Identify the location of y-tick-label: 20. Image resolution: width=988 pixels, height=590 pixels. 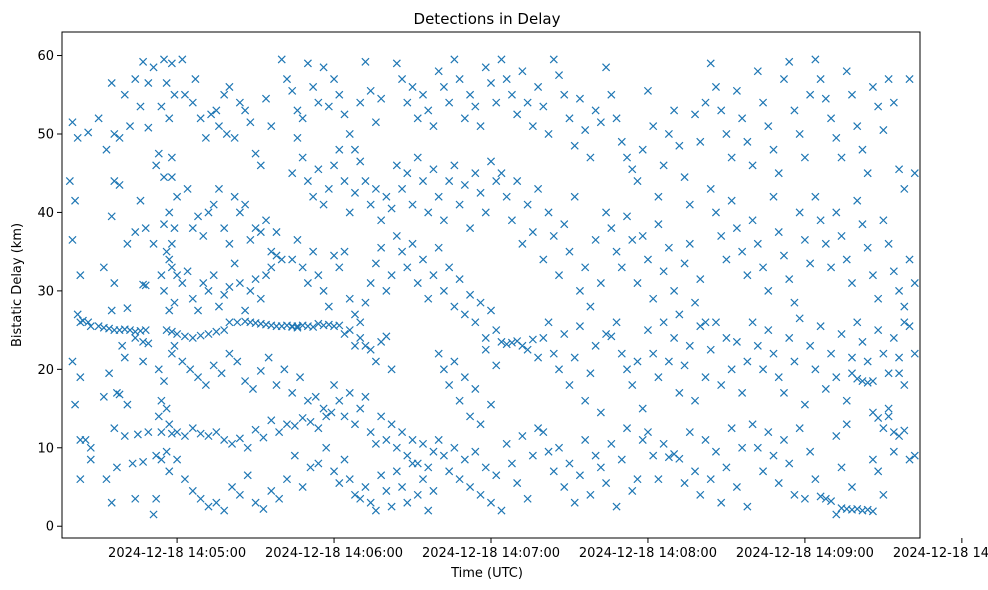
(45, 370).